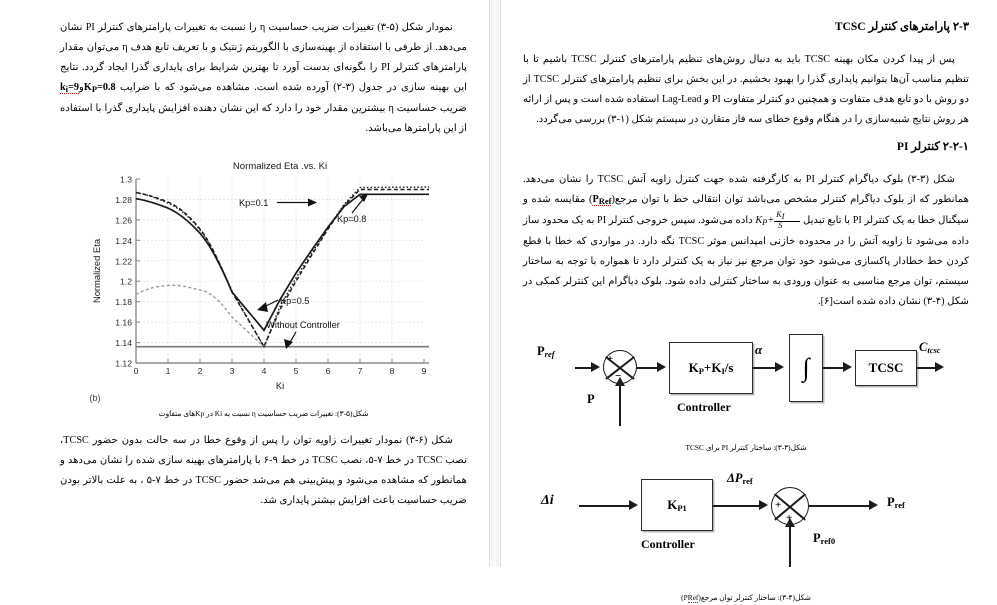 This screenshot has width=997, height=605. Describe the element at coordinates (327, 371) in the screenshot. I see `svg-text: 6` at that location.